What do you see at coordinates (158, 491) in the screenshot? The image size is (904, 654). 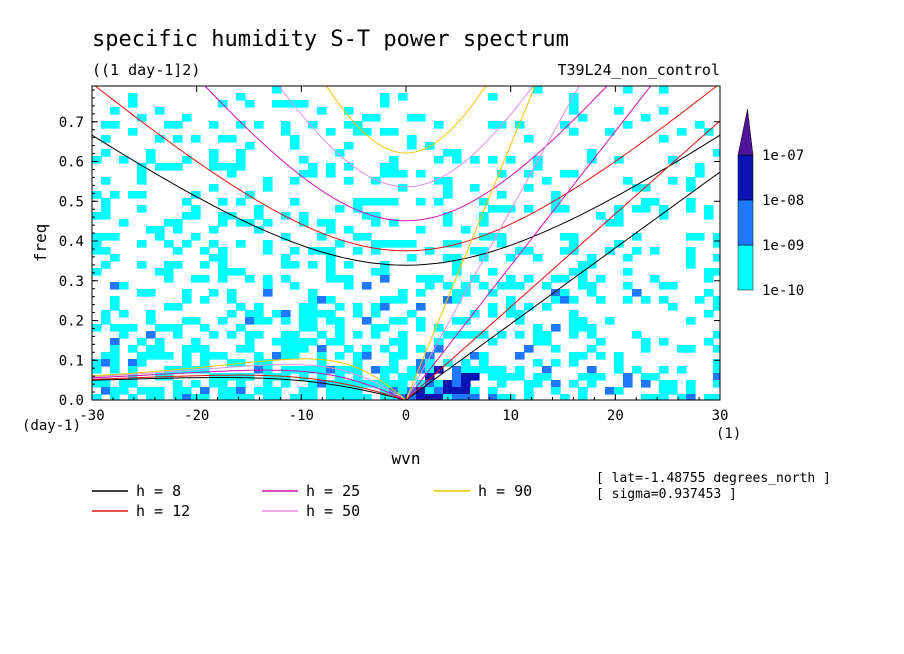 I see `legend-label: h = 8` at bounding box center [158, 491].